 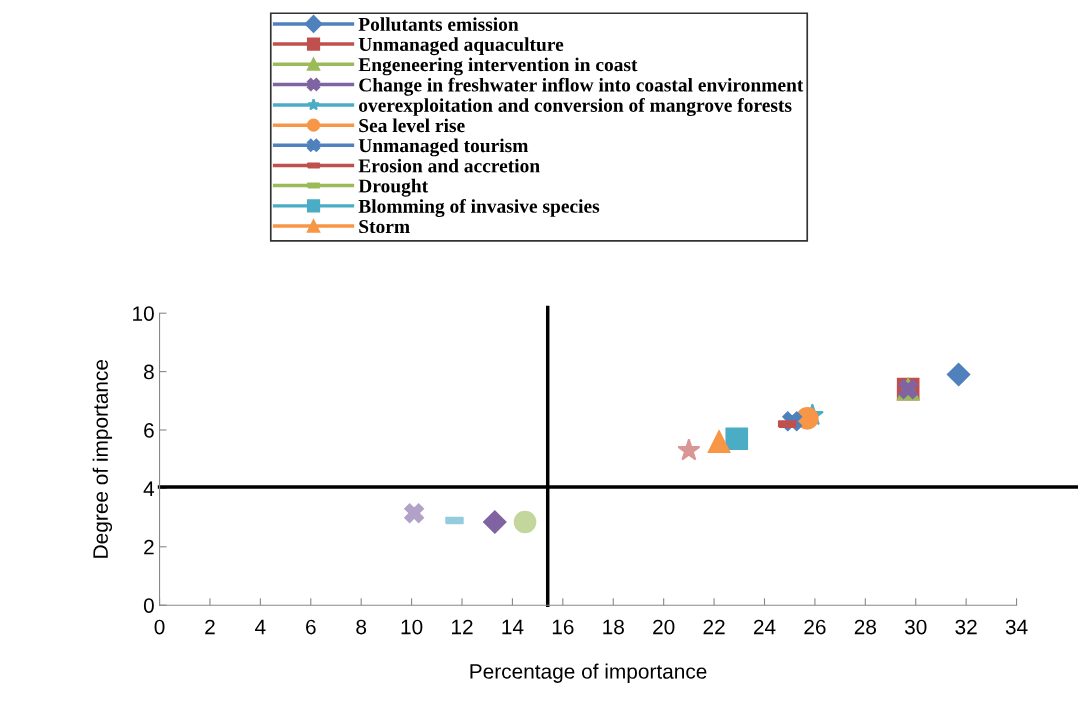 What do you see at coordinates (143, 313) in the screenshot?
I see `y-tick-label: 10` at bounding box center [143, 313].